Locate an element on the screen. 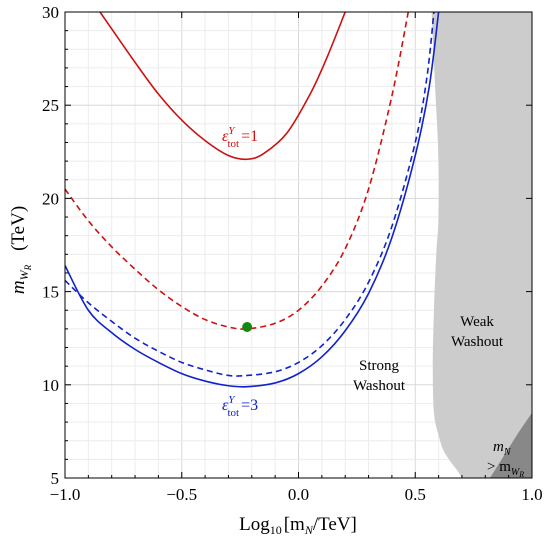  y-tick-label: 10 is located at coordinates (50, 385).